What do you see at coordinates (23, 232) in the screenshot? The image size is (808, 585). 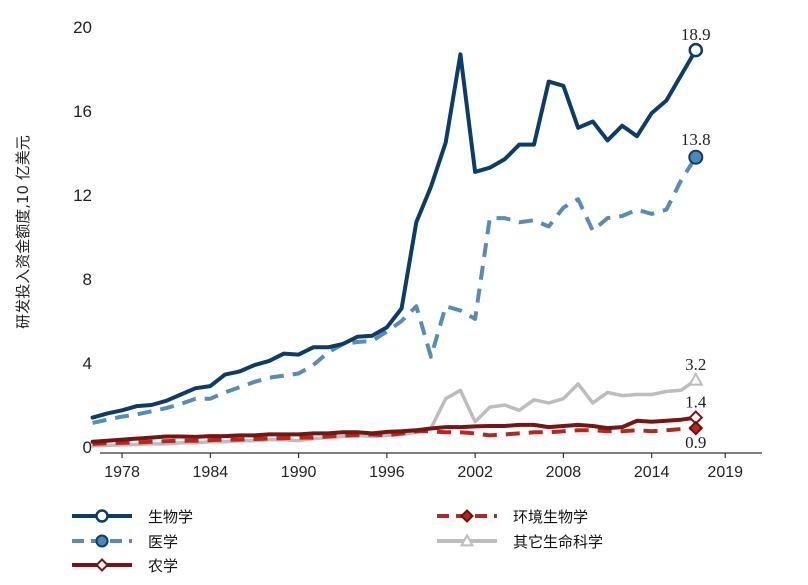 I see `y-axis-label: 研发投入资金额度,10 亿美元` at bounding box center [23, 232].